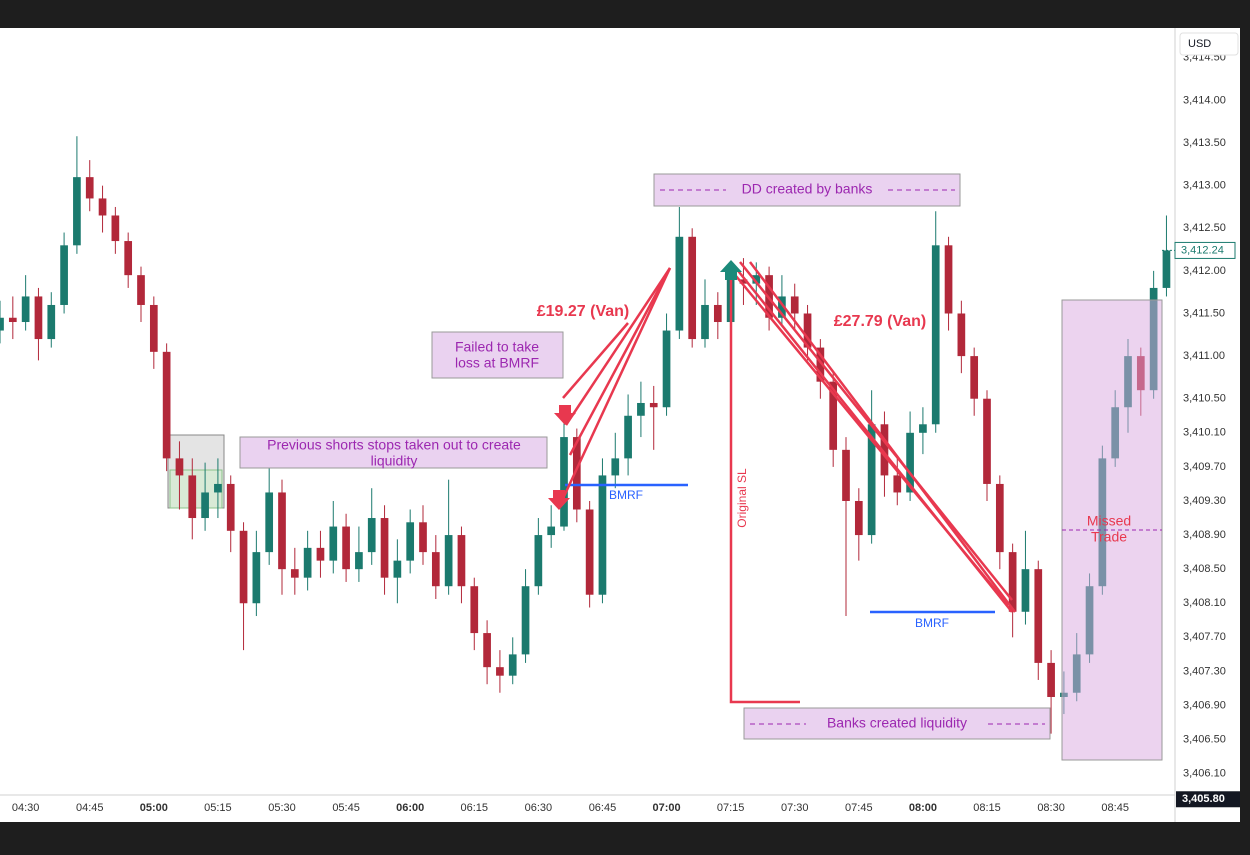 The image size is (1250, 855). What do you see at coordinates (218, 808) in the screenshot?
I see `x-tick-label: 05:15` at bounding box center [218, 808].